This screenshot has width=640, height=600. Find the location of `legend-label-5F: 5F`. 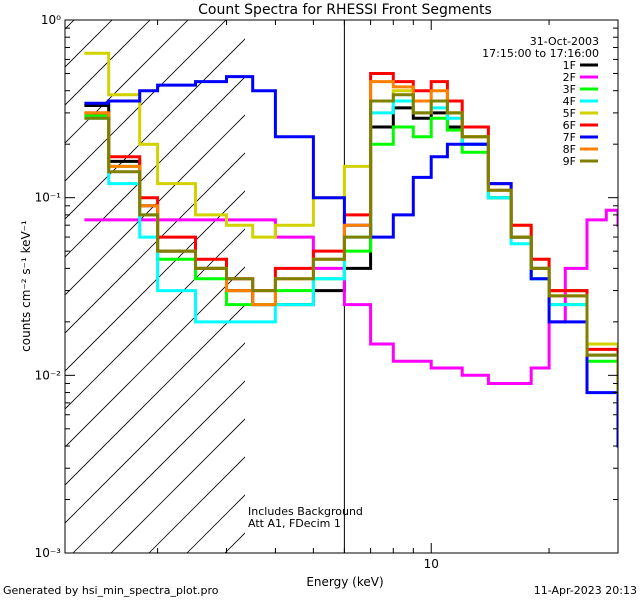

legend-label-5F: 5F is located at coordinates (569, 113).